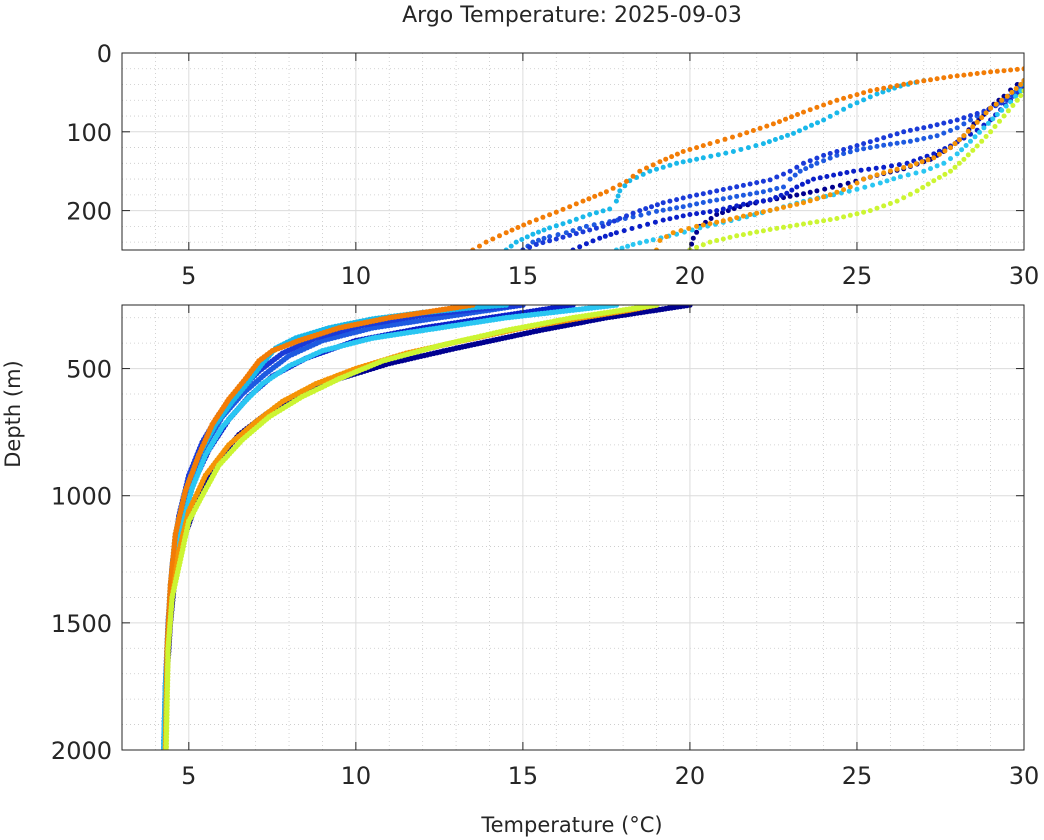 This screenshot has height=840, width=1044. Describe the element at coordinates (13, 413) in the screenshot. I see `y-axis-label: Depth (m)` at that location.